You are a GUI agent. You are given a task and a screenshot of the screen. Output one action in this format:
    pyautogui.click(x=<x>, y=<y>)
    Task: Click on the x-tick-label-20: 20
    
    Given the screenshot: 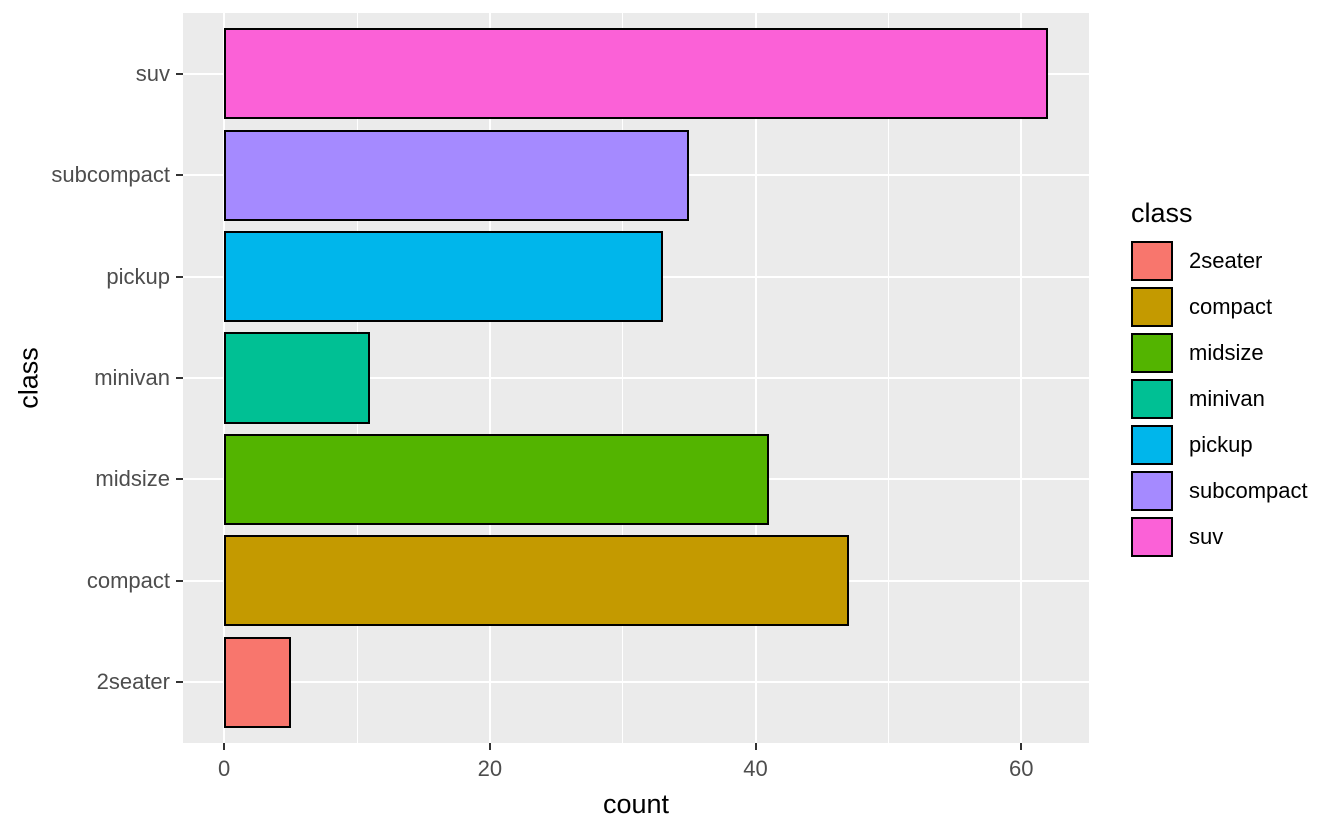 What is the action you would take?
    pyautogui.click(x=490, y=768)
    